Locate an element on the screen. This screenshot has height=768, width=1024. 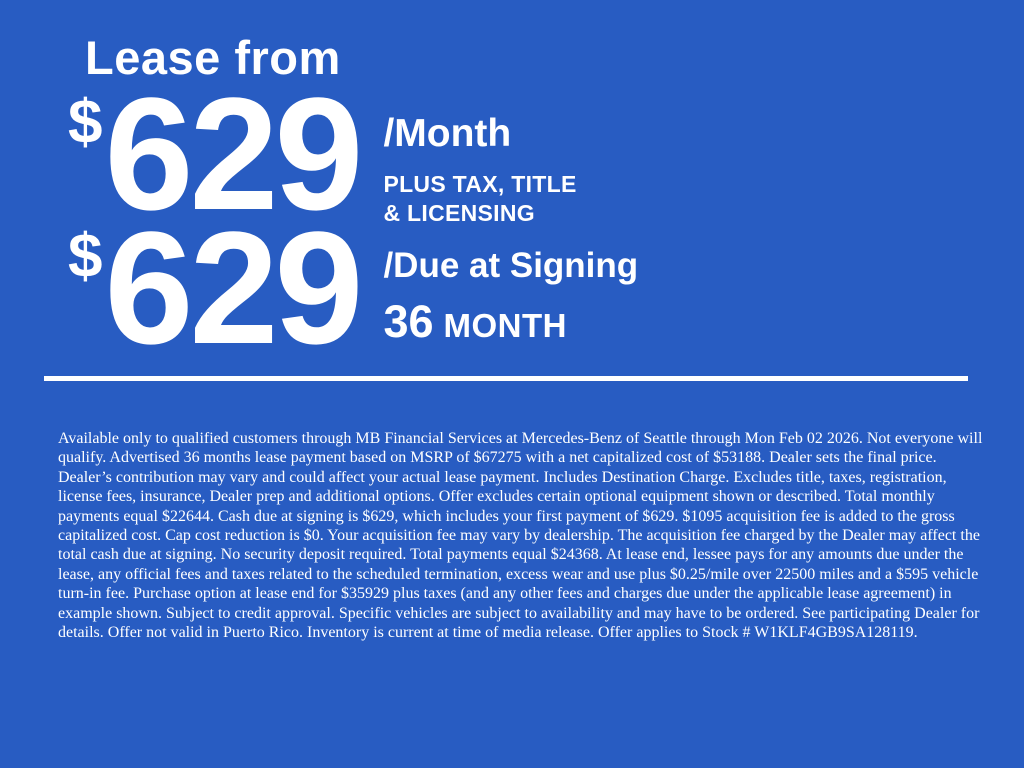
signing-details: /Due at Signing 36 MONTH is located at coordinates (510, 283).